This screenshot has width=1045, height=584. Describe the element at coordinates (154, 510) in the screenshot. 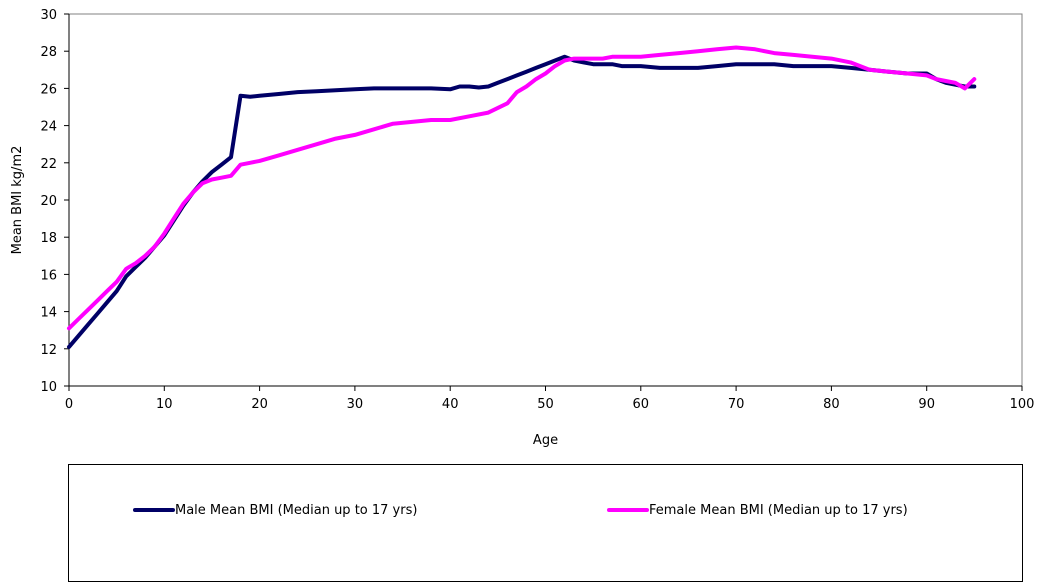

I see `legend-swatch-male` at that location.